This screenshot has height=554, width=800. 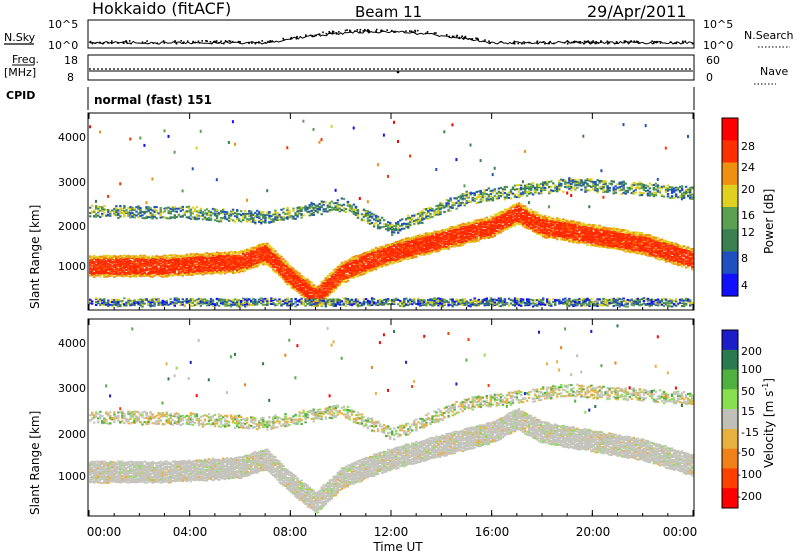 I want to click on heatmap-speck, so click(x=319, y=142).